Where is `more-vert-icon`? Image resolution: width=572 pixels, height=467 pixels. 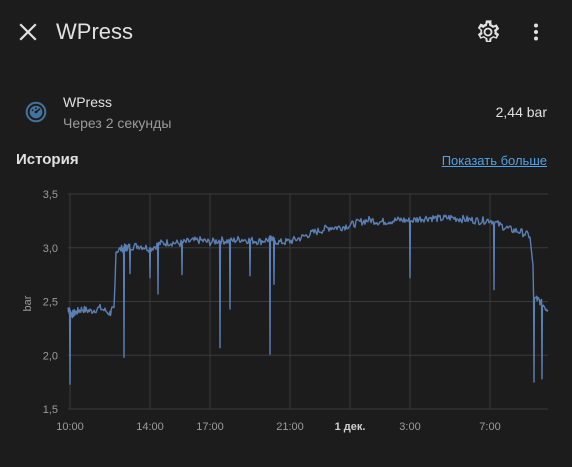
more-vert-icon is located at coordinates (536, 32).